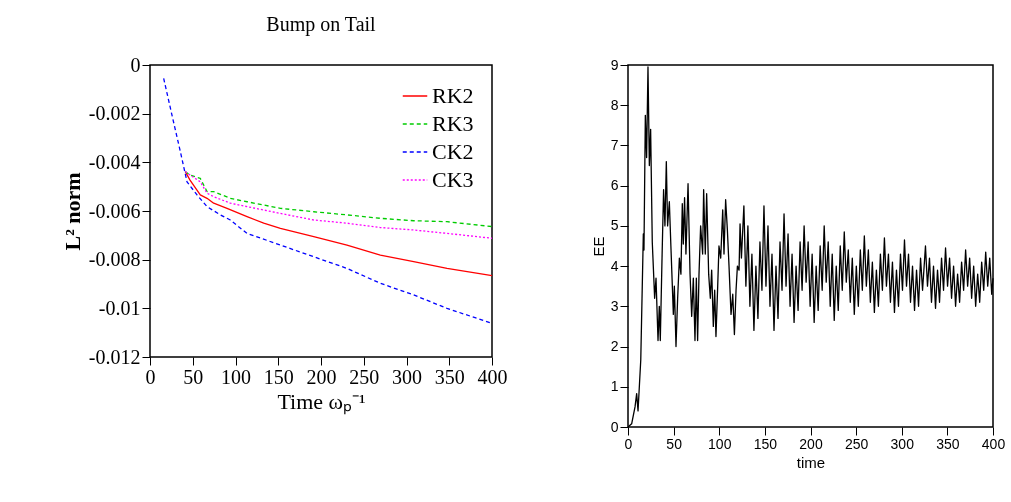 The width and height of the screenshot is (1011, 502). Describe the element at coordinates (614, 104) in the screenshot. I see `y-tick-label: 8` at that location.